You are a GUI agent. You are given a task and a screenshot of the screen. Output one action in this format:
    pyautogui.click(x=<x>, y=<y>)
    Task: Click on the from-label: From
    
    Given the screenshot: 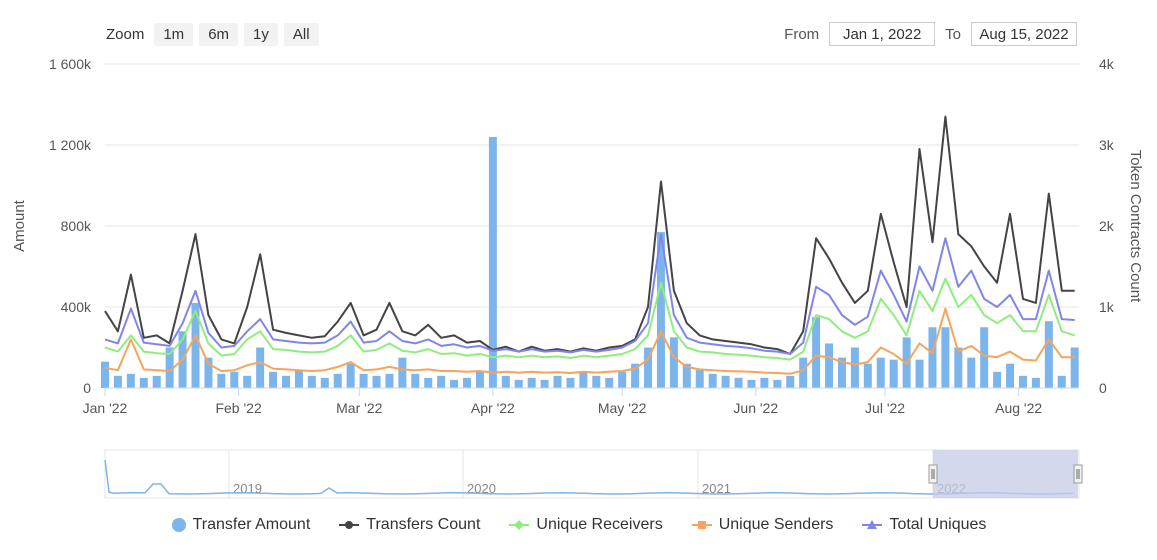 What is the action you would take?
    pyautogui.click(x=802, y=34)
    